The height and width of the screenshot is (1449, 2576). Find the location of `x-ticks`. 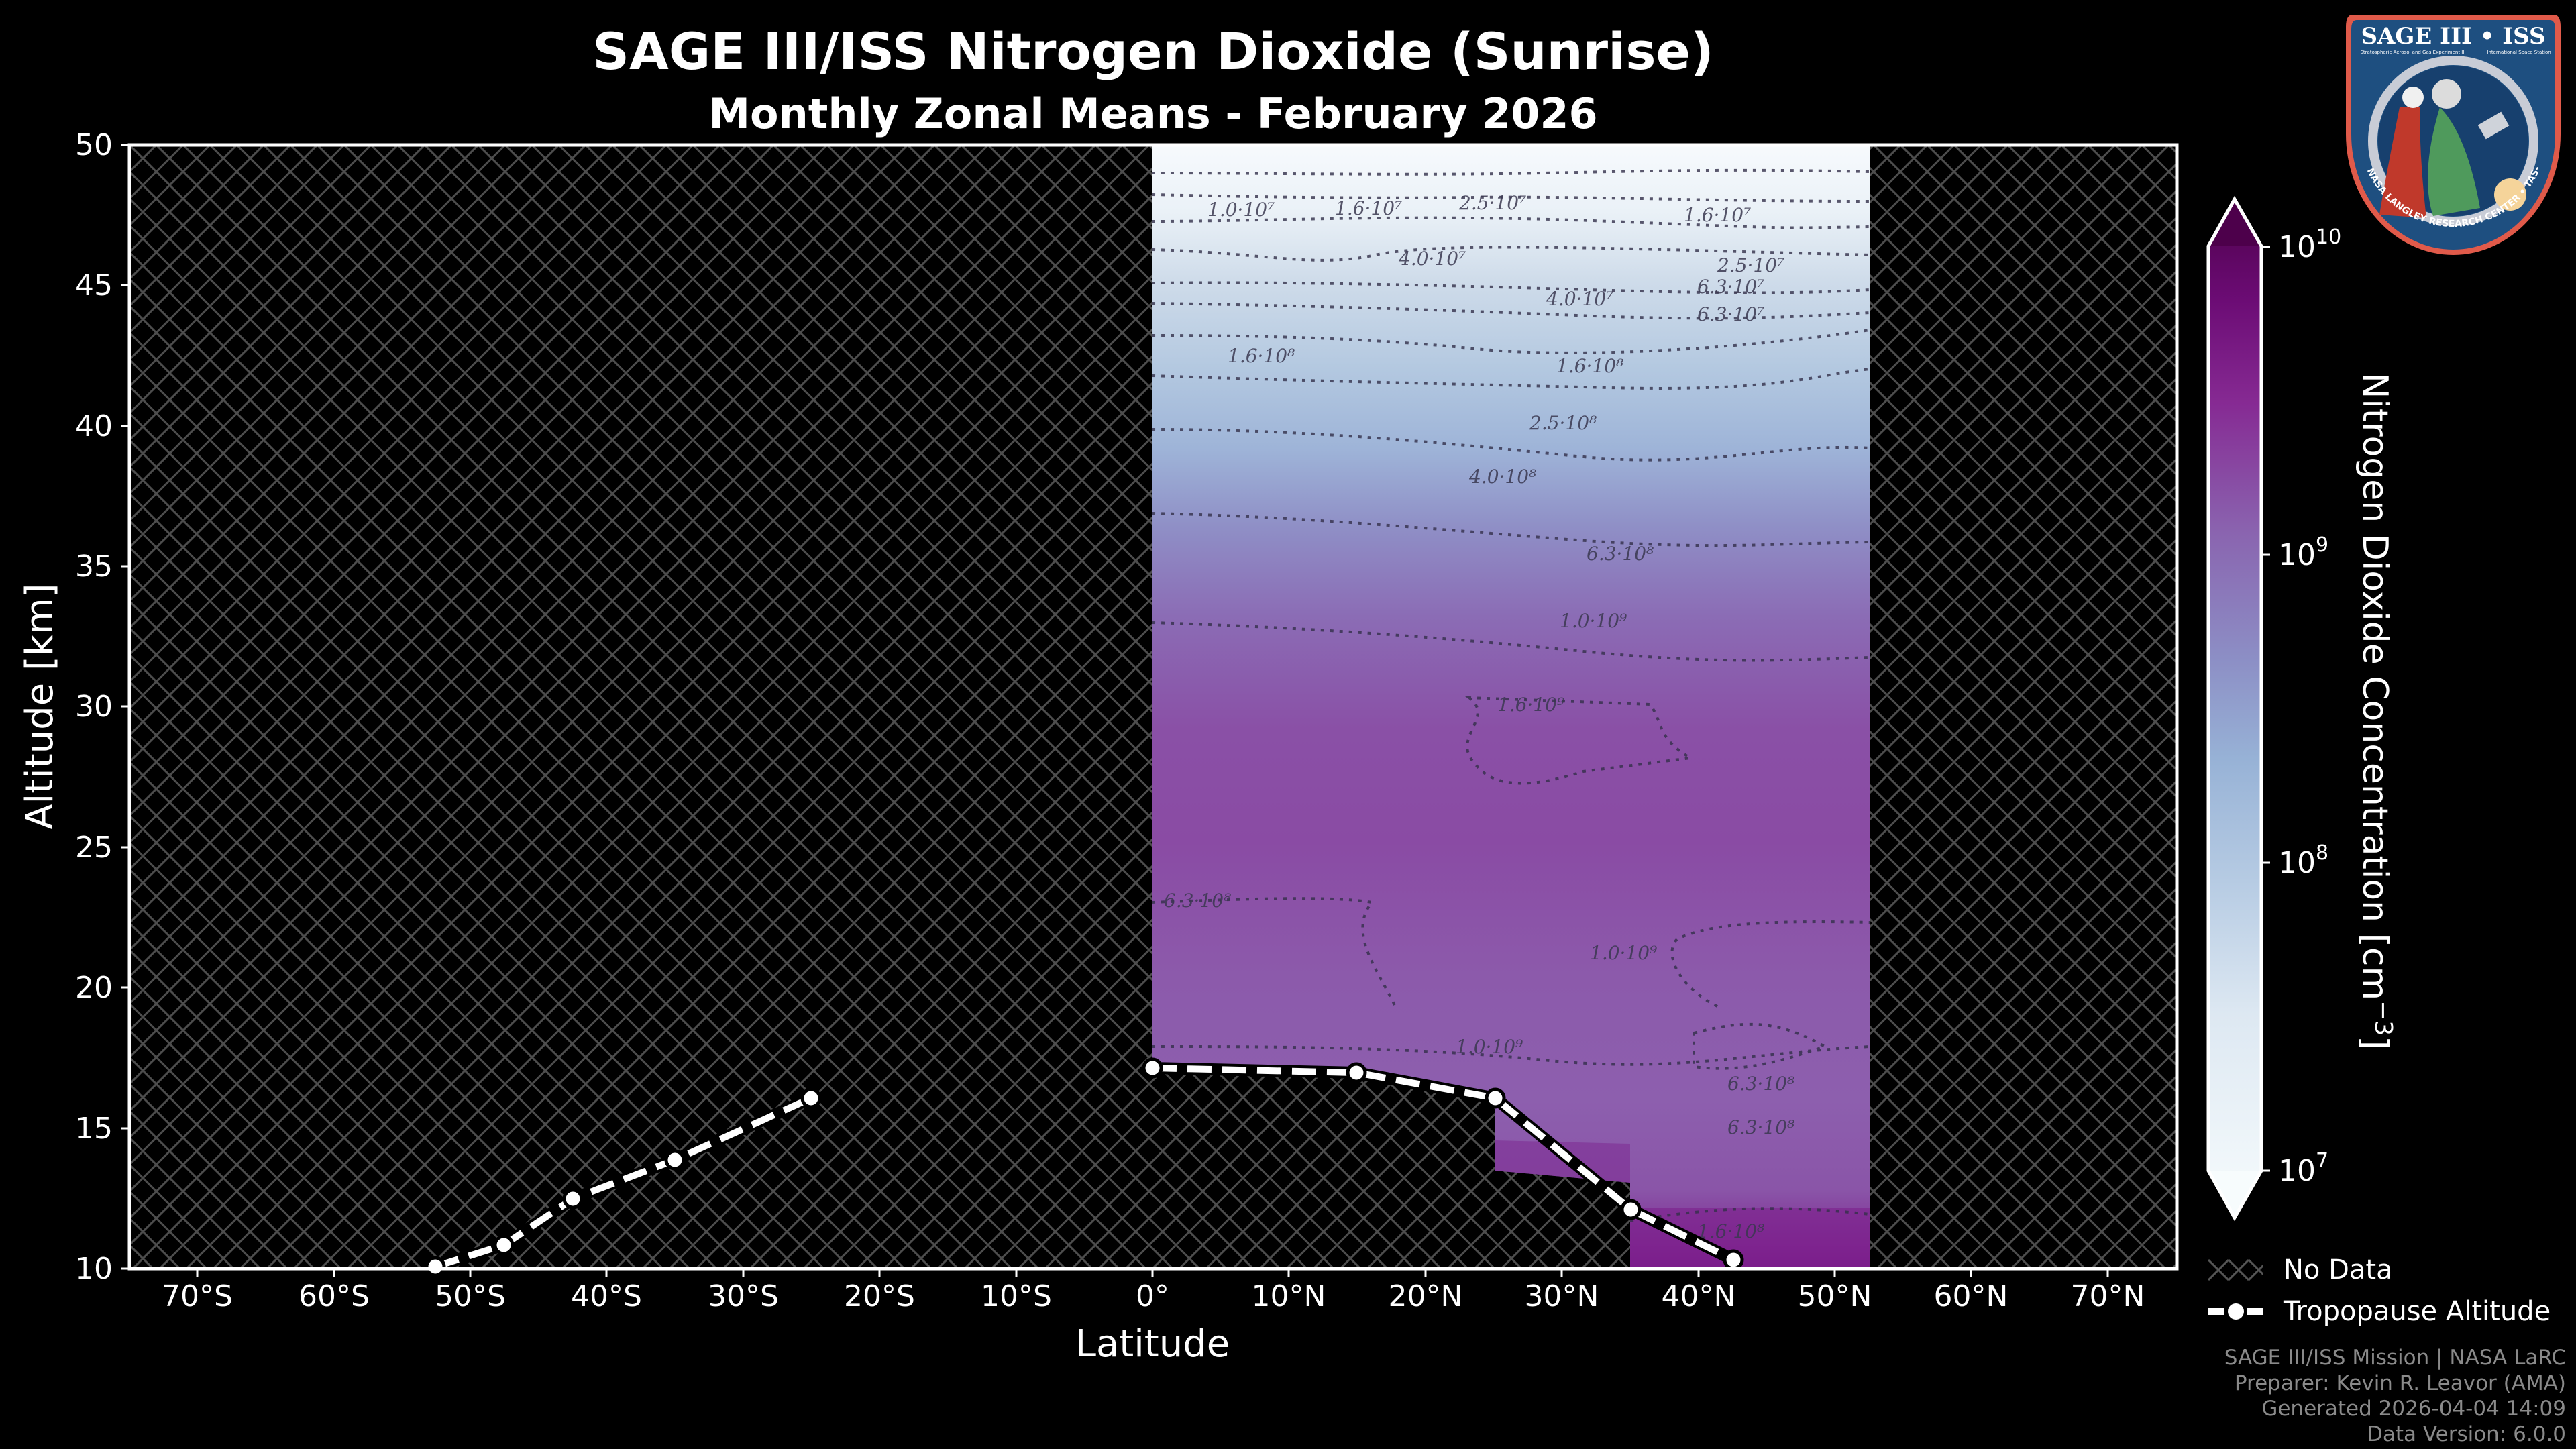

x-ticks is located at coordinates (1152, 1273).